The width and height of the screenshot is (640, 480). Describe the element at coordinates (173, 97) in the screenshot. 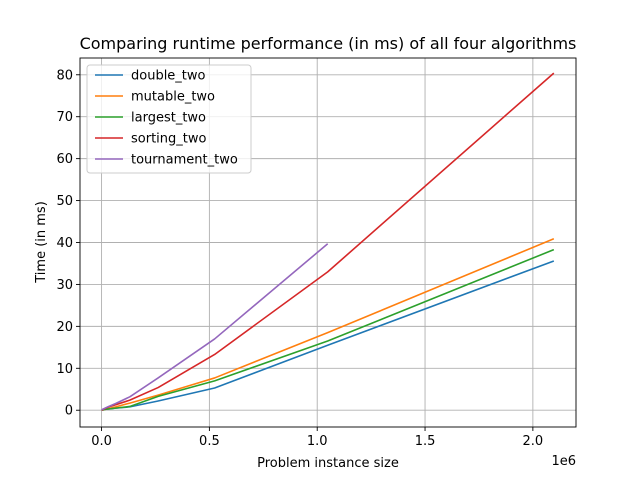

I see `legend-label-mutable-two: mutable_two` at that location.